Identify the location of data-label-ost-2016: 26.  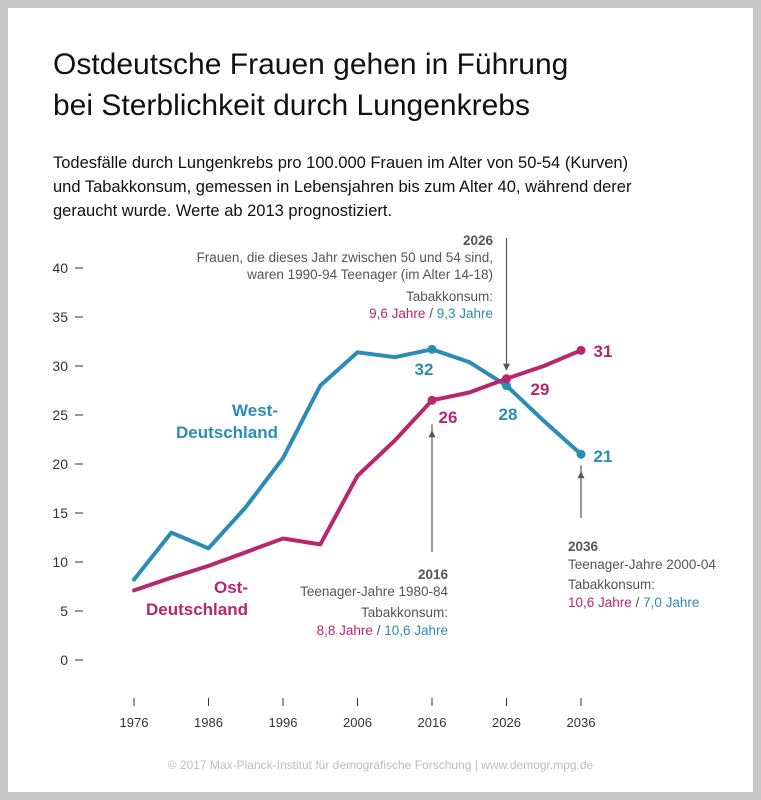
(448, 417).